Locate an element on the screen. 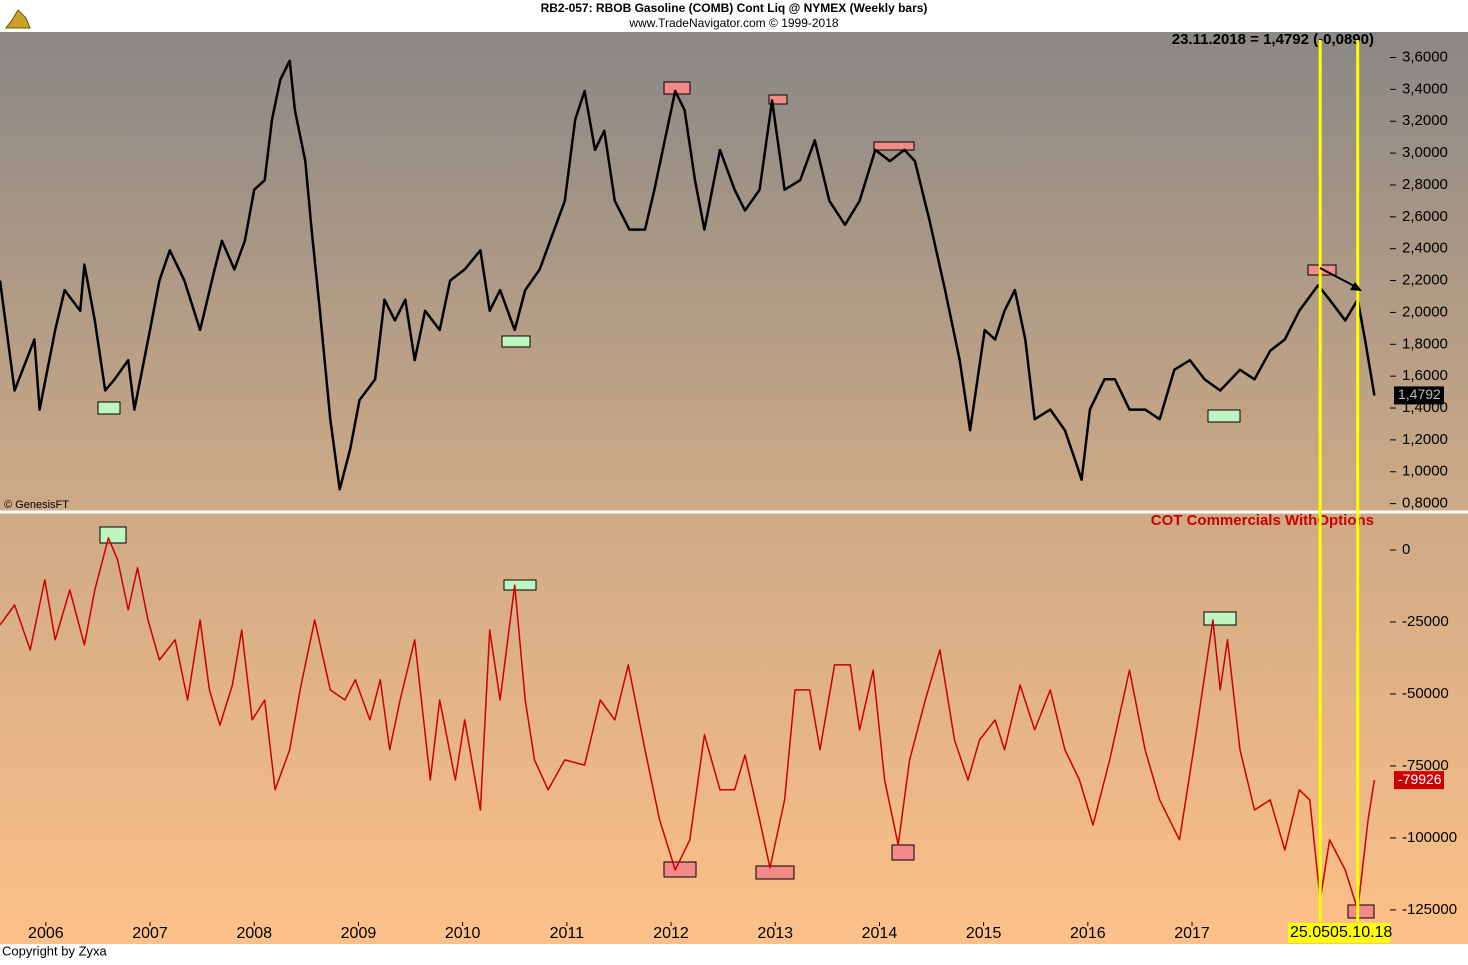 The height and width of the screenshot is (965, 1468). date-marker-label: 05.10.18 is located at coordinates (1361, 932).